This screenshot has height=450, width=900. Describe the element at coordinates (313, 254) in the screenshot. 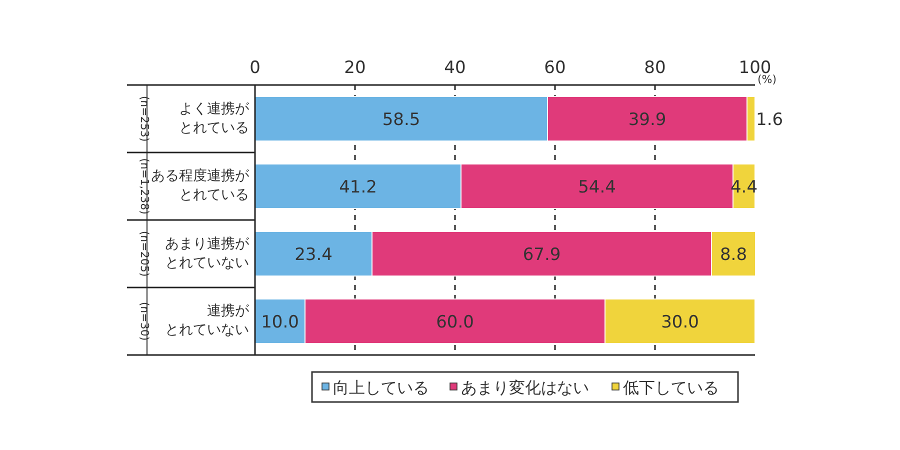

I see `data-label: 23.4` at that location.